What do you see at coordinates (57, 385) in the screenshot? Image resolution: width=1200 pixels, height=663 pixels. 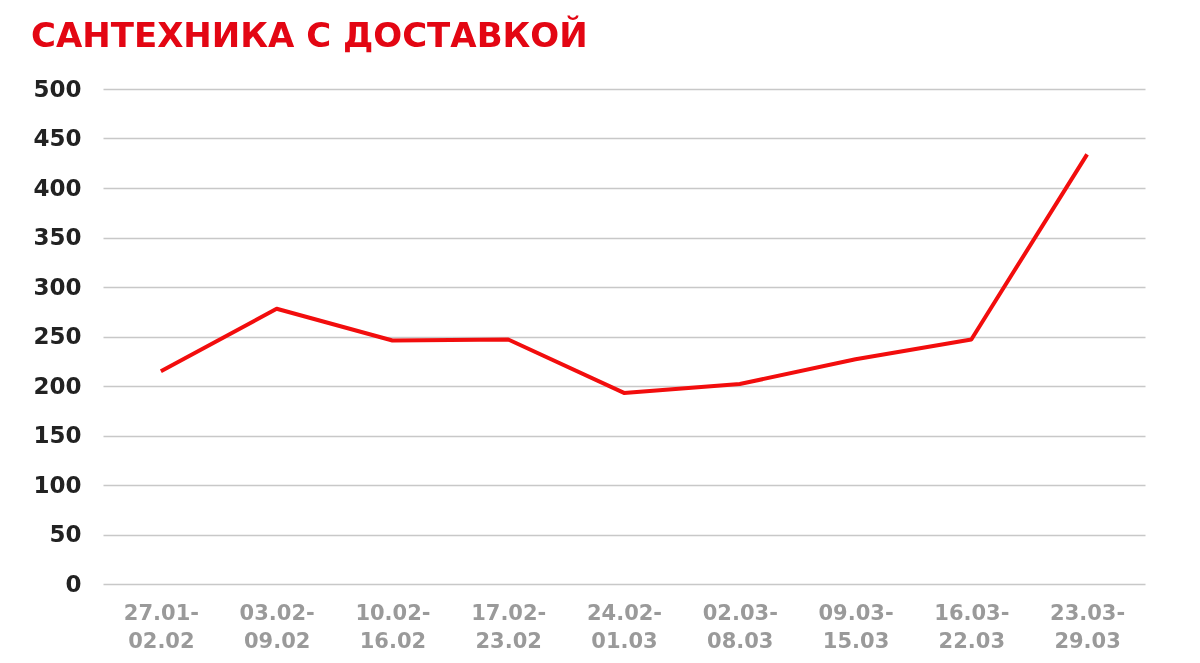 I see `y-tick-label: 200` at bounding box center [57, 385].